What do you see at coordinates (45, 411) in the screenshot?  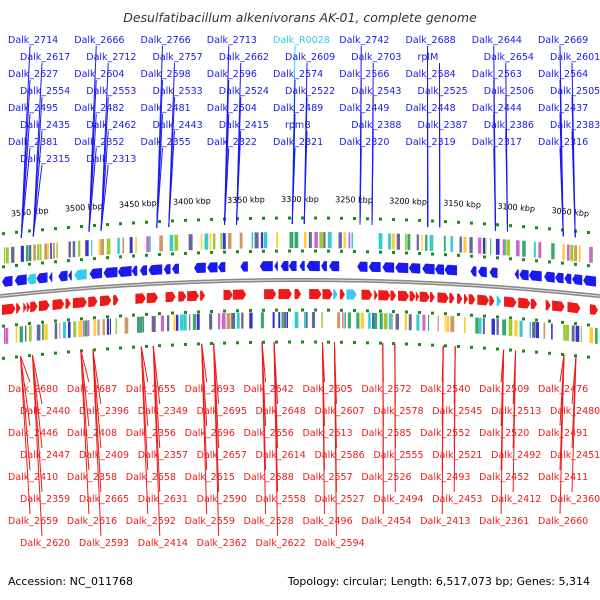 I see `gene-label: Dalk_2440` at bounding box center [45, 411].